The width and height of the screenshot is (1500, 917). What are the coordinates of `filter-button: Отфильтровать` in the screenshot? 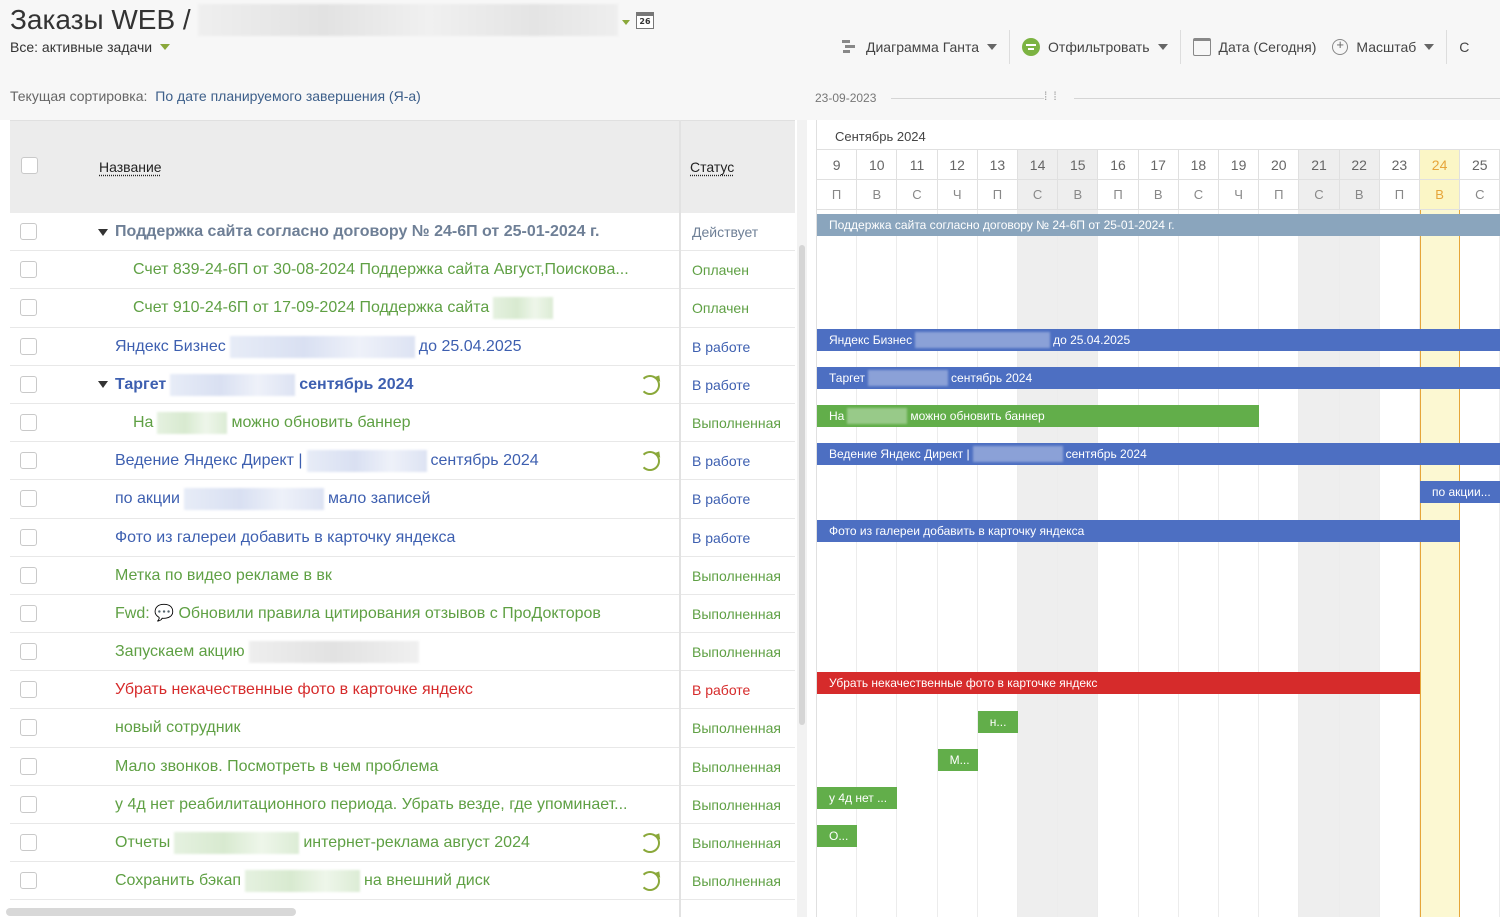 It's located at (1094, 47).